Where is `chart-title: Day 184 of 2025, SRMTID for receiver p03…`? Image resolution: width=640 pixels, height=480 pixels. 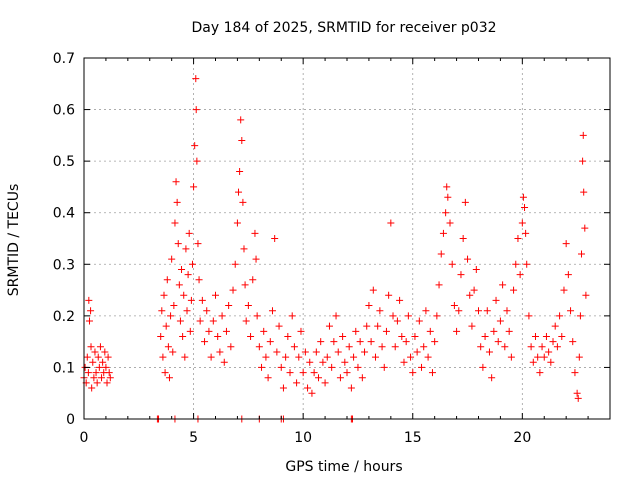
chart-title: Day 184 of 2025, SRMTID for receiver p03… is located at coordinates (343, 28).